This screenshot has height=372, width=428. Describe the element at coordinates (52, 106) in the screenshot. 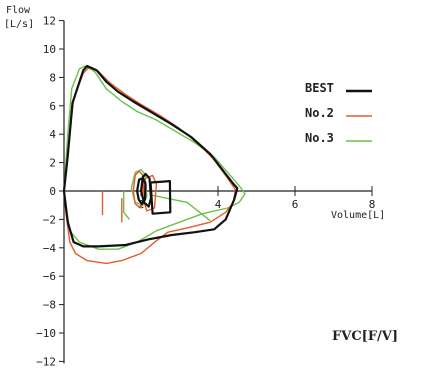

I see `y-tick-label: 6` at that location.